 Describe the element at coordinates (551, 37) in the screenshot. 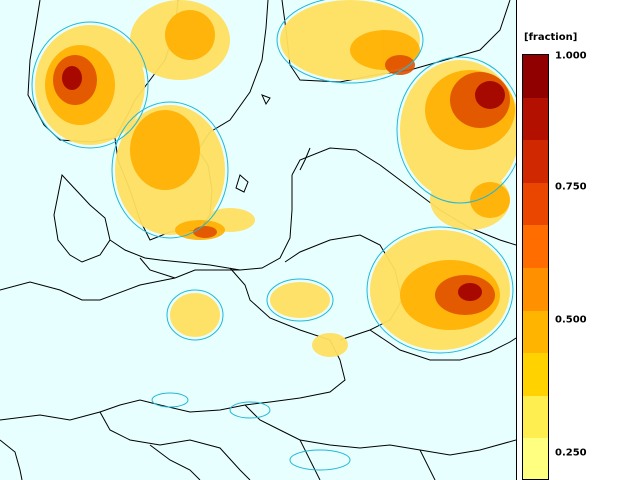

I see `legend-unit-label: [fraction]` at that location.